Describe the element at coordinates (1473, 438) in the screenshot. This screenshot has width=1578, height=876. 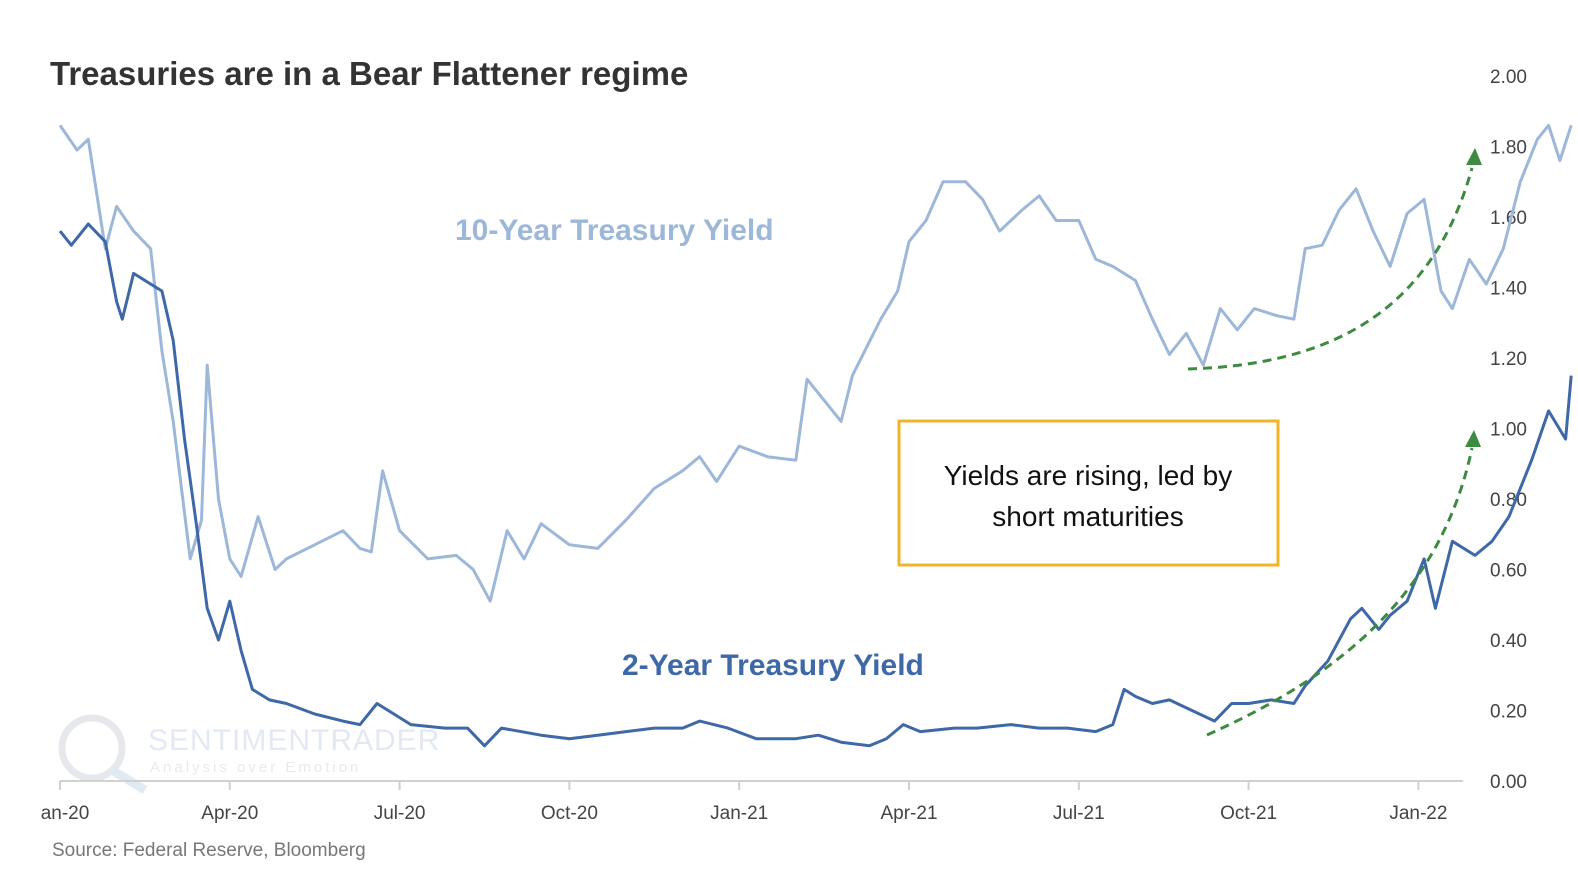
I see `arrow-head-2y-icon` at that location.